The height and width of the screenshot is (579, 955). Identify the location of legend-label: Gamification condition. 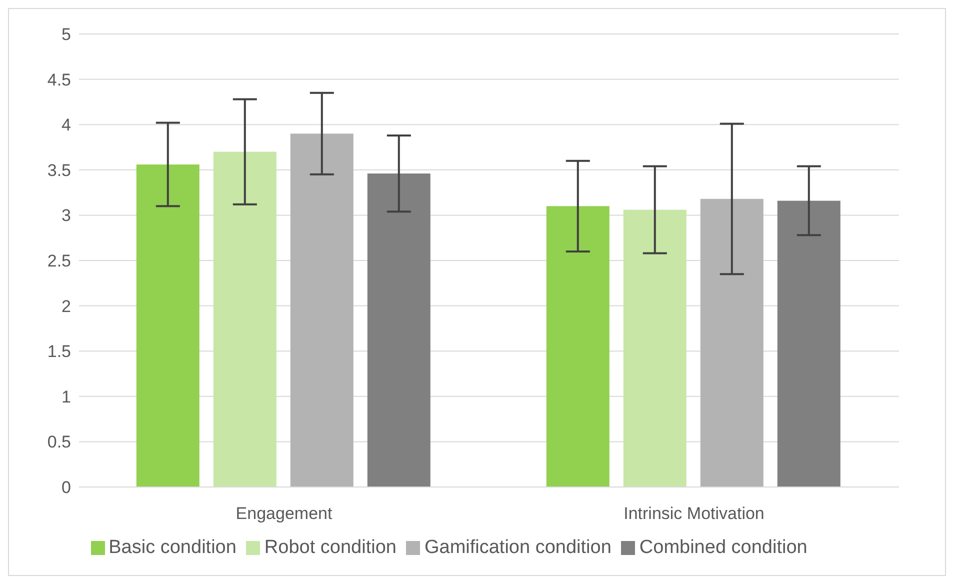
(518, 547).